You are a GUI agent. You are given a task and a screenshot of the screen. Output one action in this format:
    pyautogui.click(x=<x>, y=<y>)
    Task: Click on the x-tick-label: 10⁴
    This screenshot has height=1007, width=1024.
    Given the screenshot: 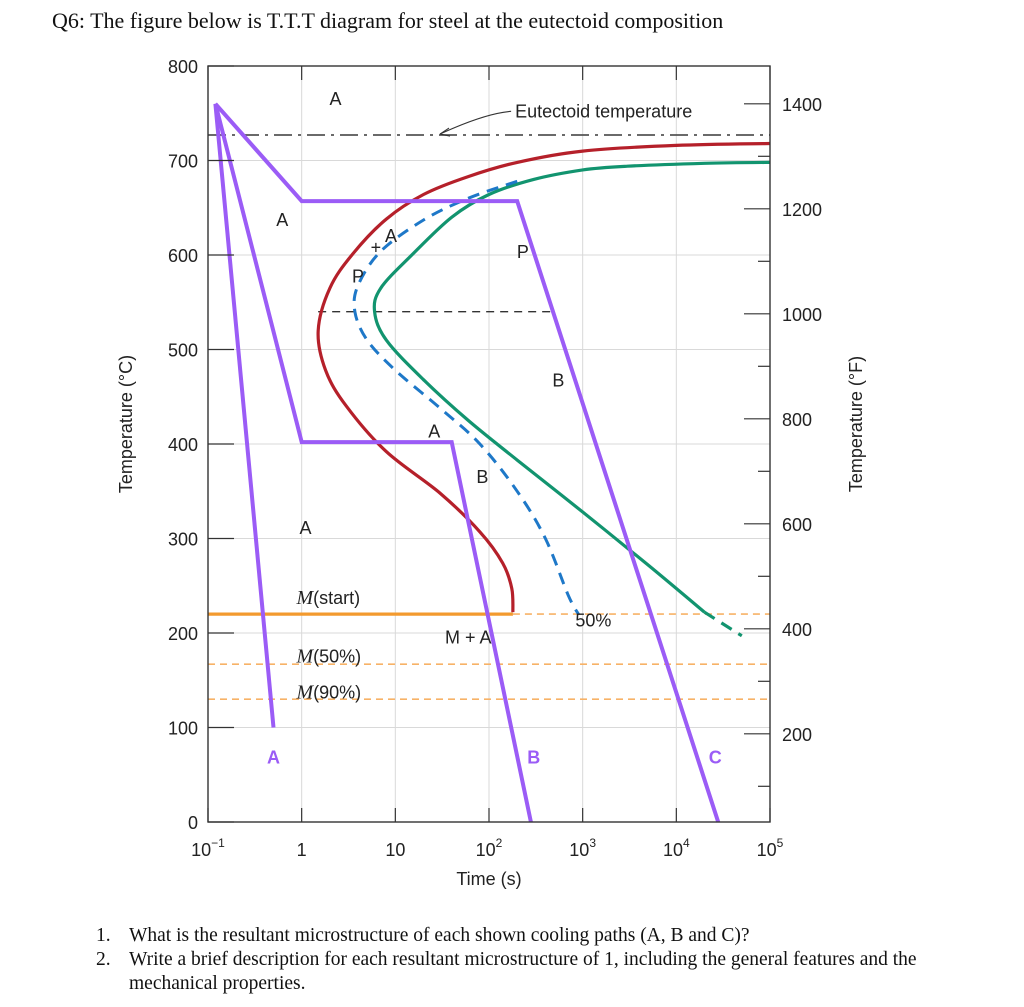 What is the action you would take?
    pyautogui.click(x=676, y=848)
    